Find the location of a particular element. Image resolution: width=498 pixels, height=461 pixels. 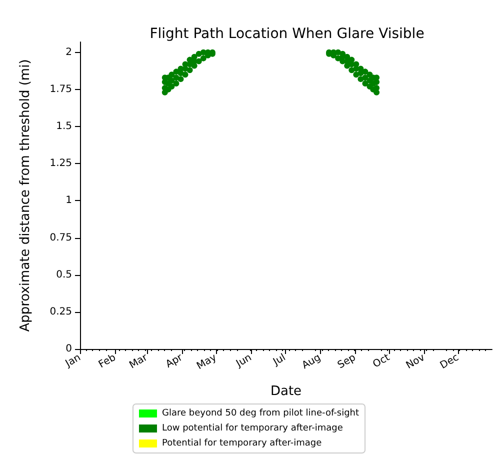

x-tick-label: Aug is located at coordinates (311, 362).